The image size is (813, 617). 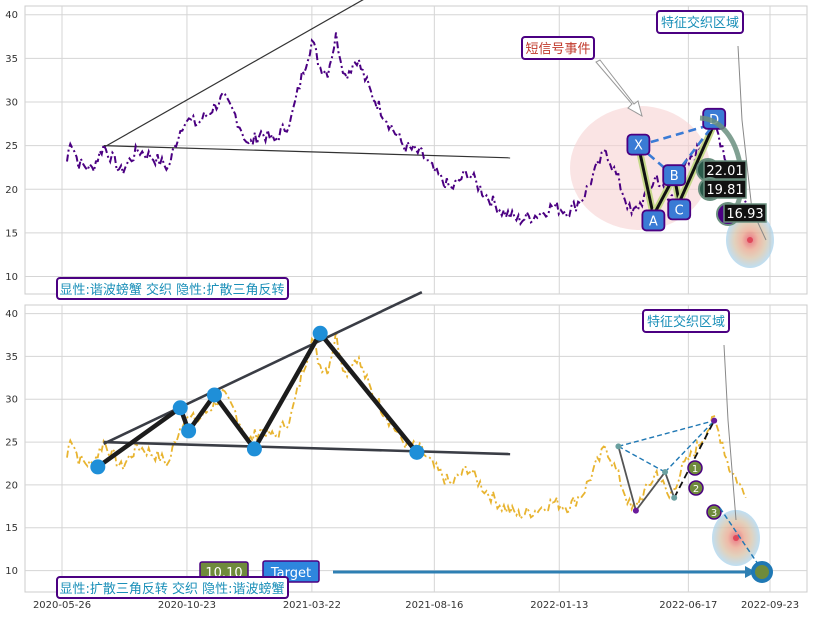 I want to click on step-label-3: 3, so click(x=714, y=512).